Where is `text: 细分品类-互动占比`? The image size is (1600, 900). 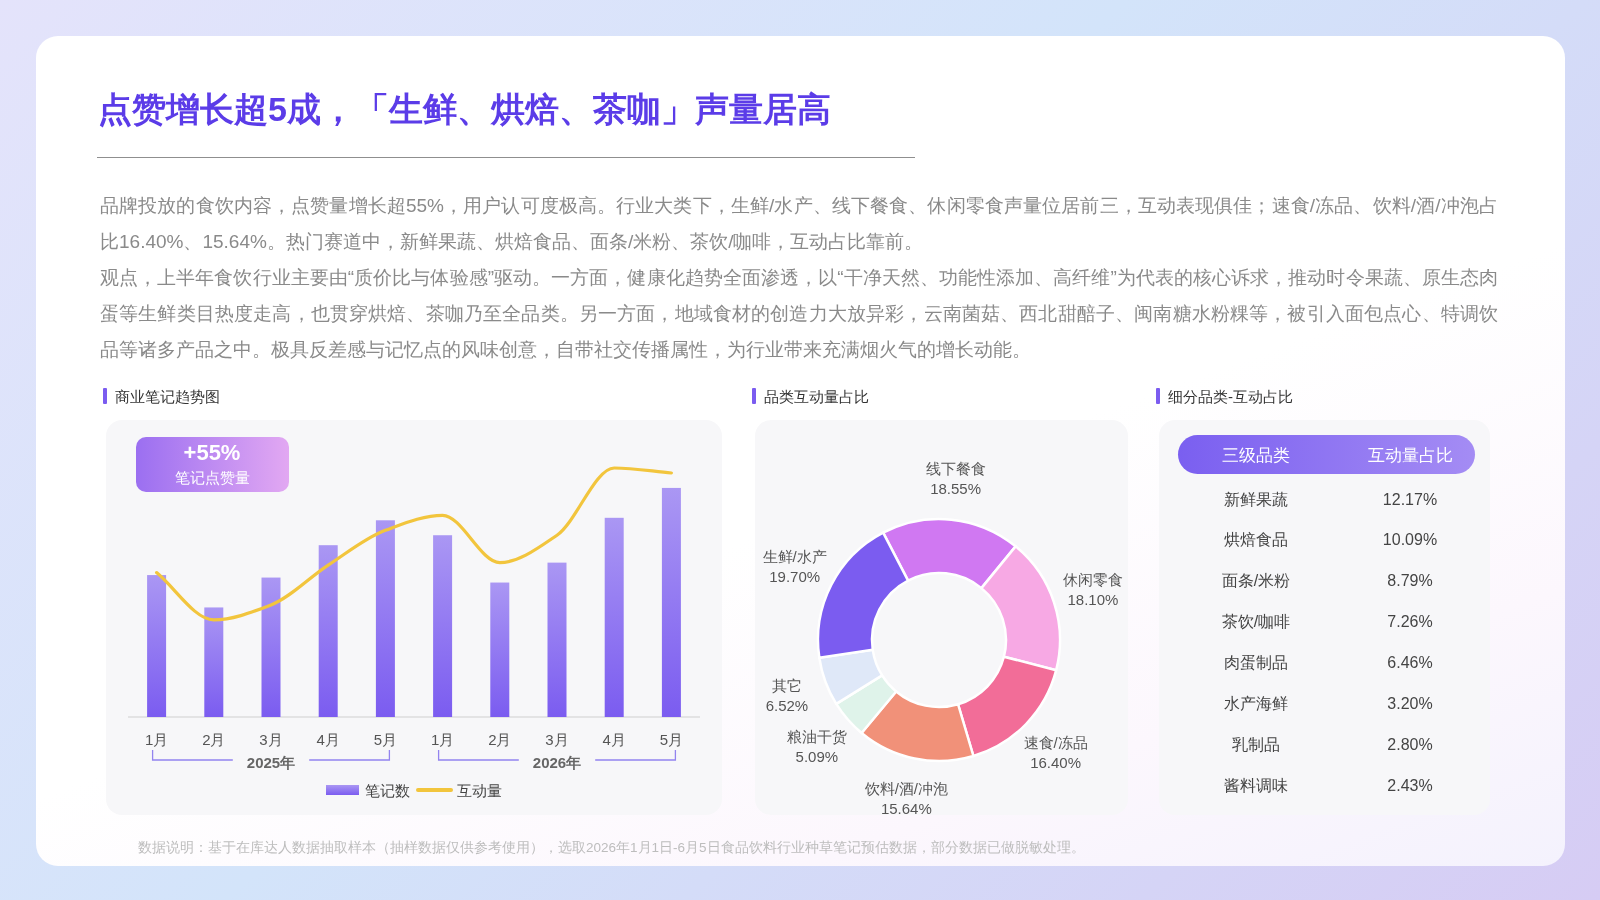
text: 细分品类-互动占比 is located at coordinates (1230, 396).